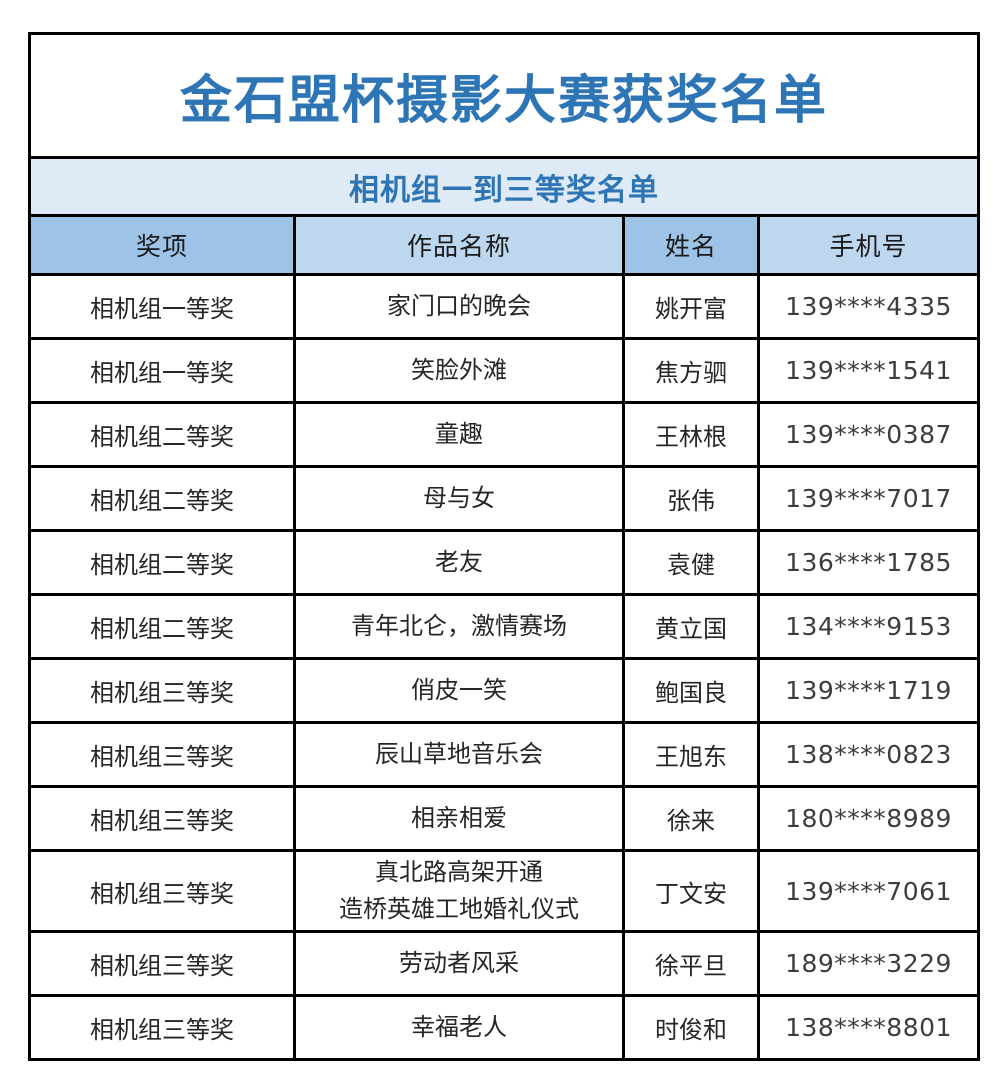  What do you see at coordinates (691, 964) in the screenshot?
I see `winner-name-cell: 徐平旦` at bounding box center [691, 964].